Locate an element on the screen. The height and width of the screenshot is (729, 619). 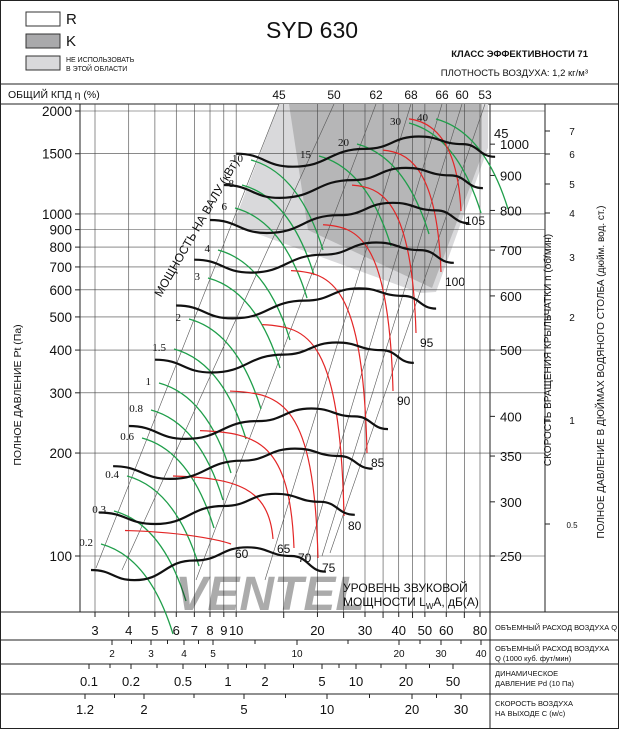
speed-value-5: 600 is located at coordinates (511, 296).